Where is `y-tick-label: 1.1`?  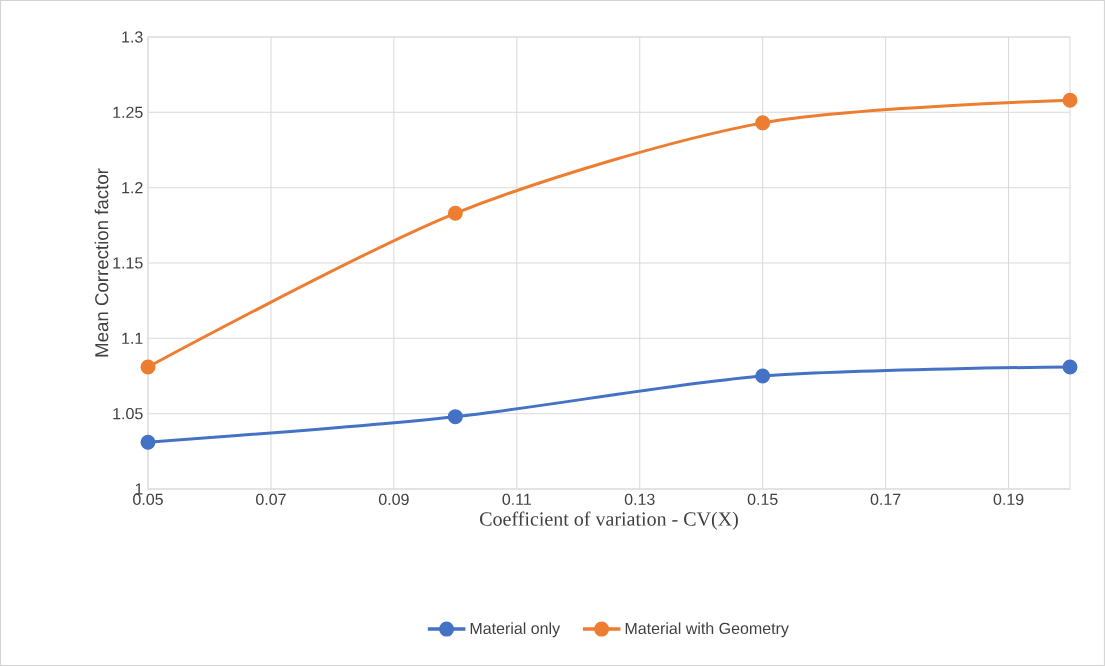 y-tick-label: 1.1 is located at coordinates (132, 338).